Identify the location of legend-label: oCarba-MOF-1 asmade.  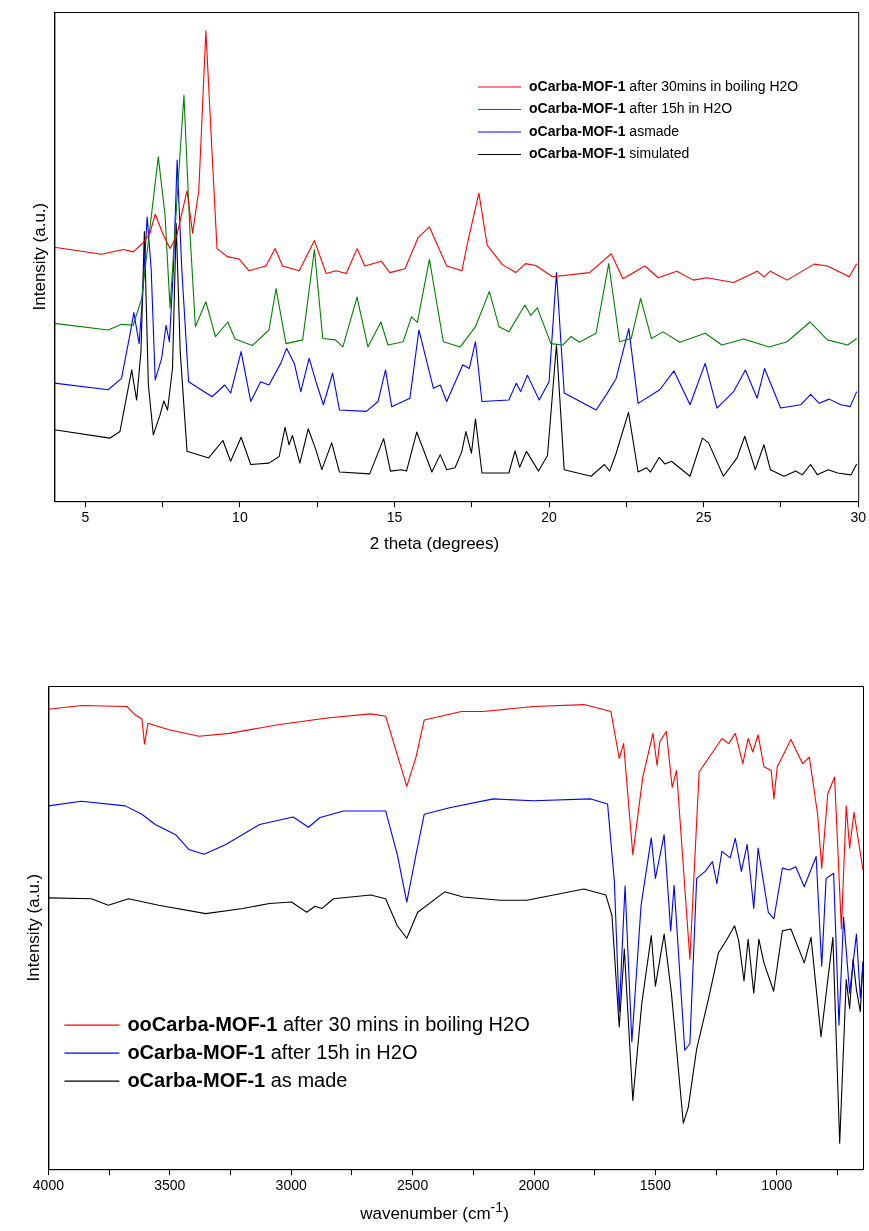
(604, 130).